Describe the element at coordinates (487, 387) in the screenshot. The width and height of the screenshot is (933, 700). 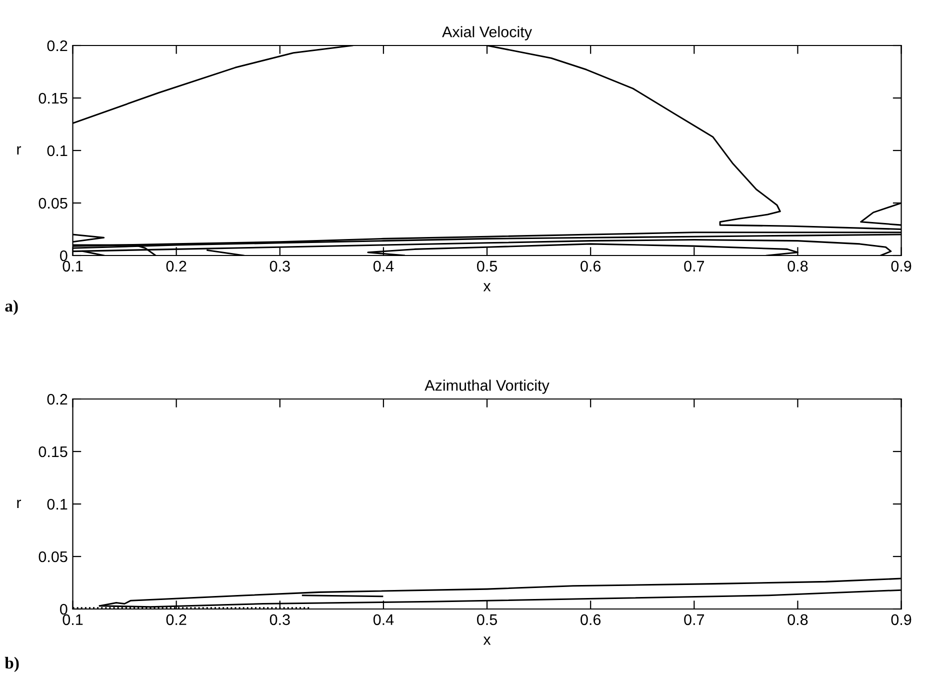
I see `chart-title: Azimuthal Vorticity` at that location.